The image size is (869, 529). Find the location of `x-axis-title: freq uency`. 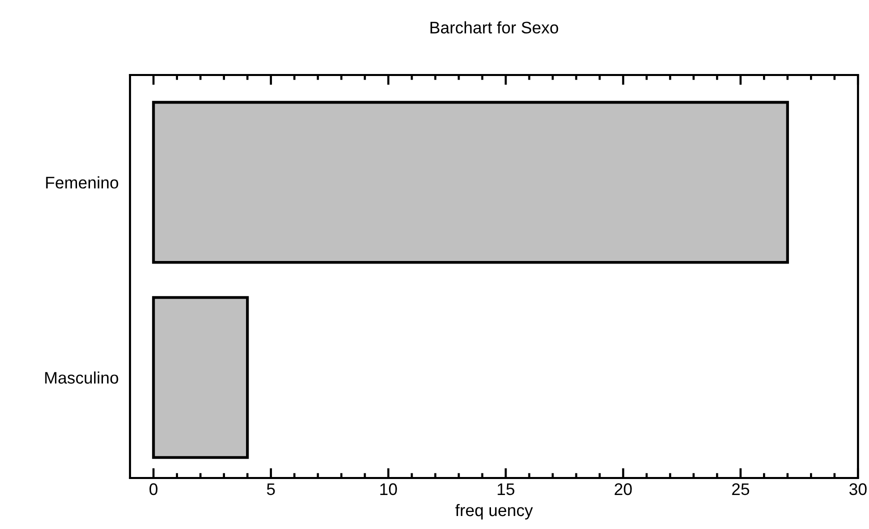

x-axis-title: freq uency is located at coordinates (494, 512).